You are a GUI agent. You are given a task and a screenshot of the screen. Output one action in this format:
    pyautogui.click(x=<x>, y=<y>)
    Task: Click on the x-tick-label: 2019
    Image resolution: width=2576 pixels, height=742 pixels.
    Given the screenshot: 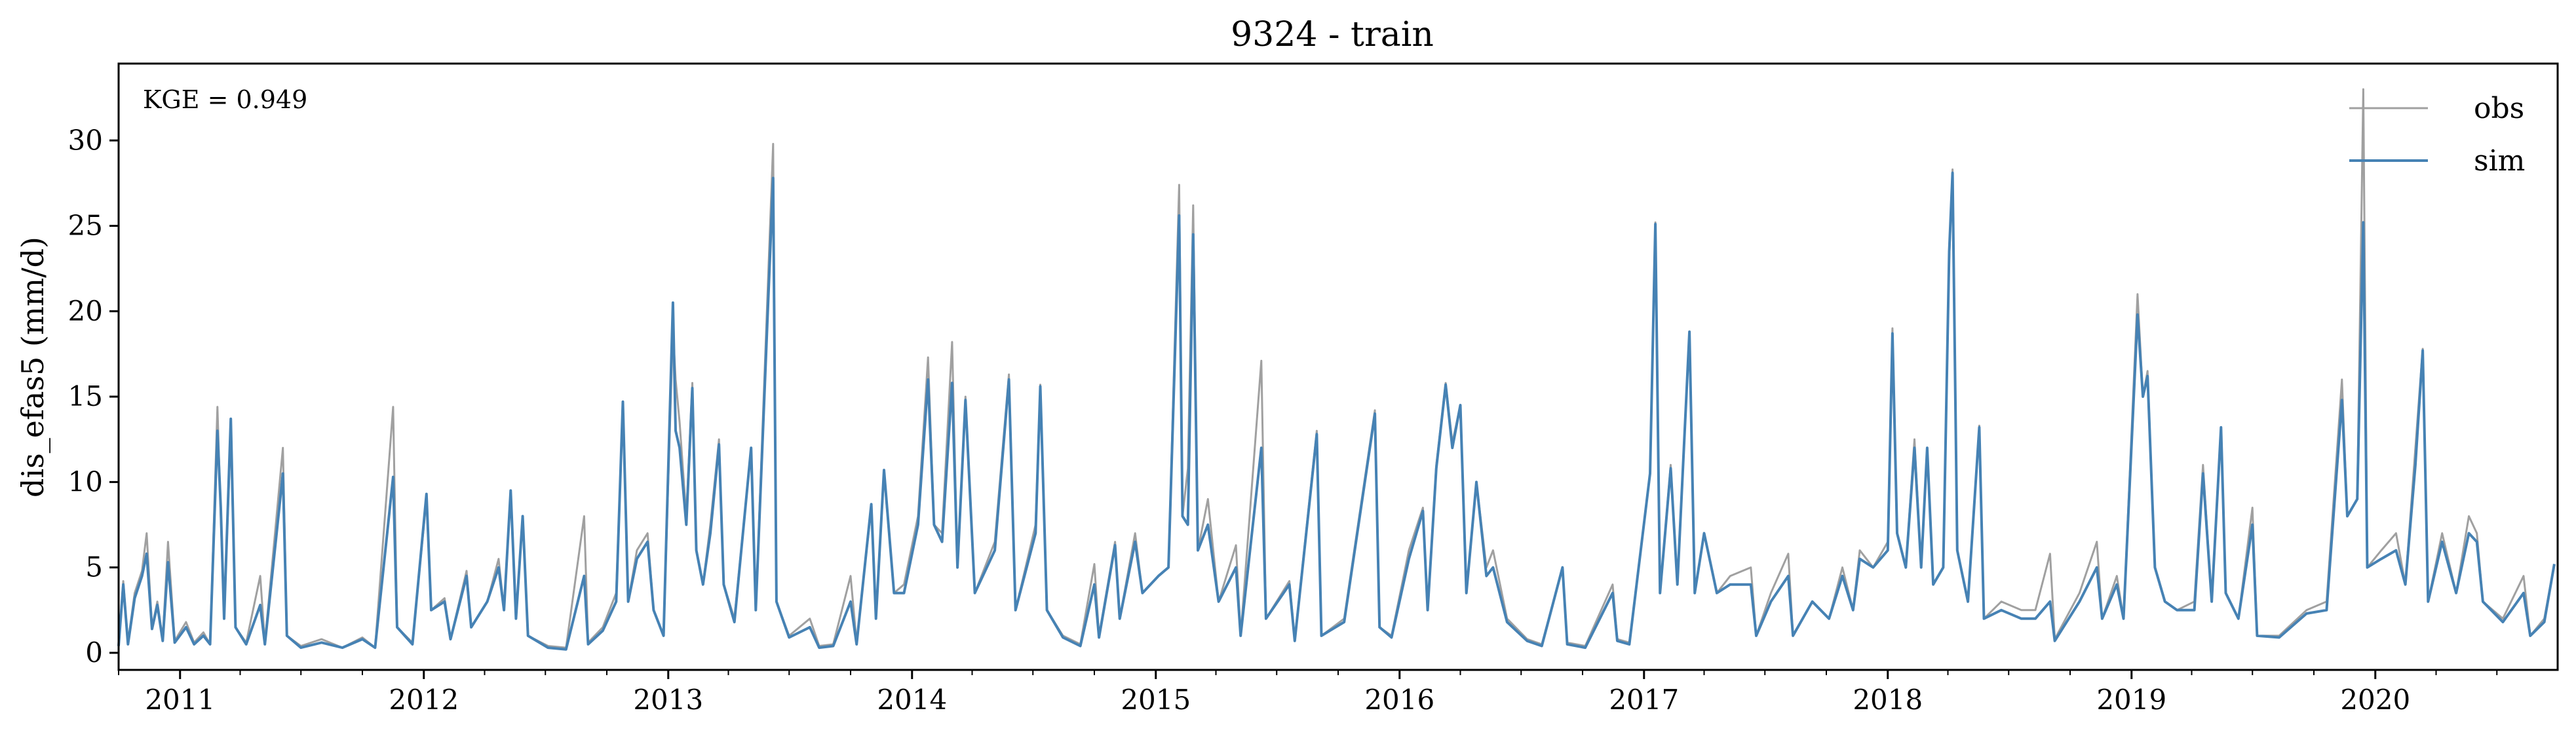 What is the action you would take?
    pyautogui.click(x=2131, y=700)
    